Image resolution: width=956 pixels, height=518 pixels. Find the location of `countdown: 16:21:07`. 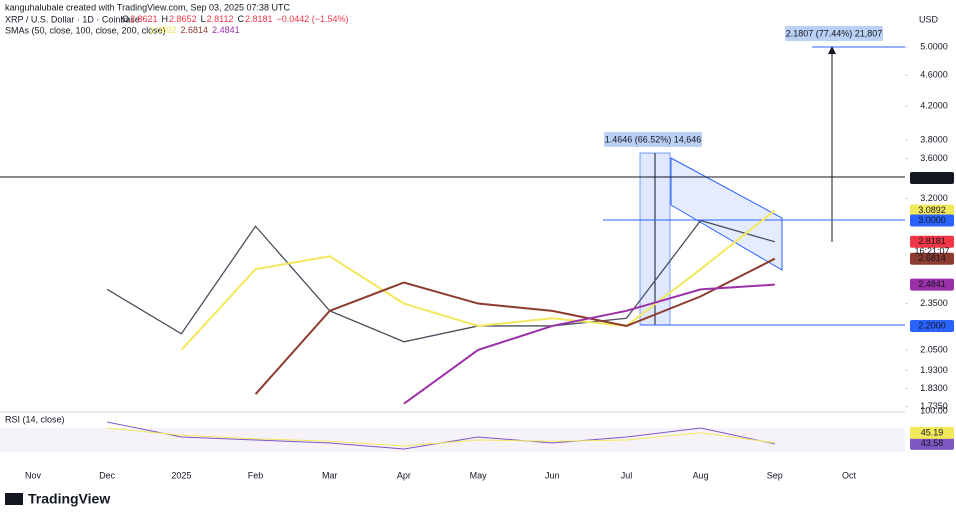

countdown: 16:21:07 is located at coordinates (931, 251).